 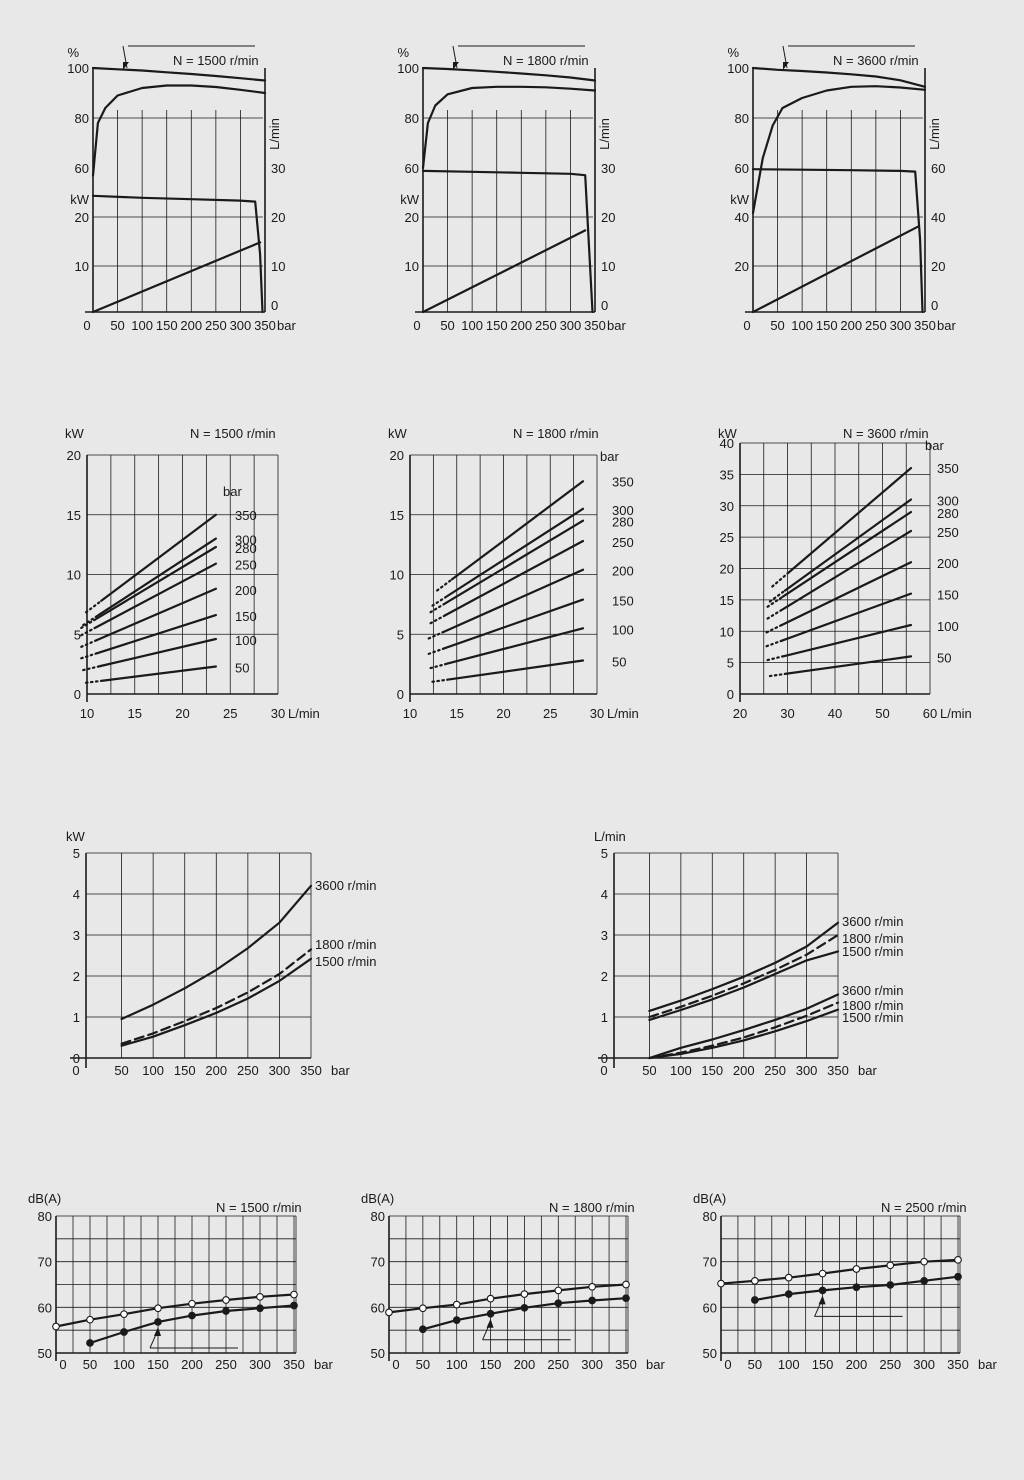 I want to click on tick-label: 350, so click(x=265, y=325).